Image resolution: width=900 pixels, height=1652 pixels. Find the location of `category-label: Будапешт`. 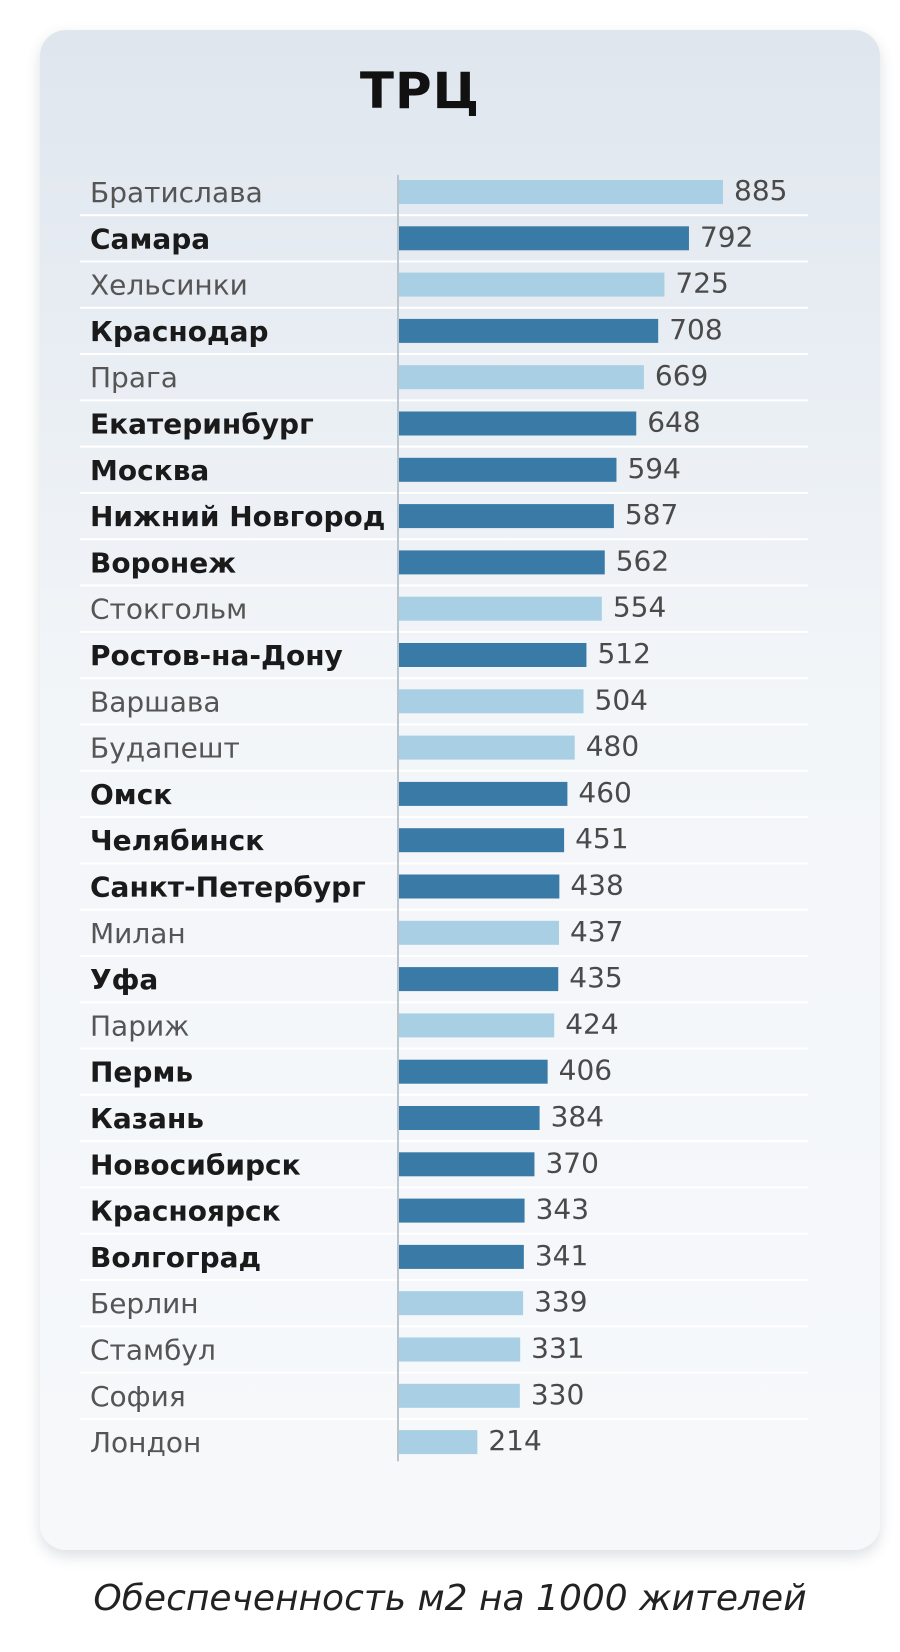

category-label: Будапешт is located at coordinates (165, 748).